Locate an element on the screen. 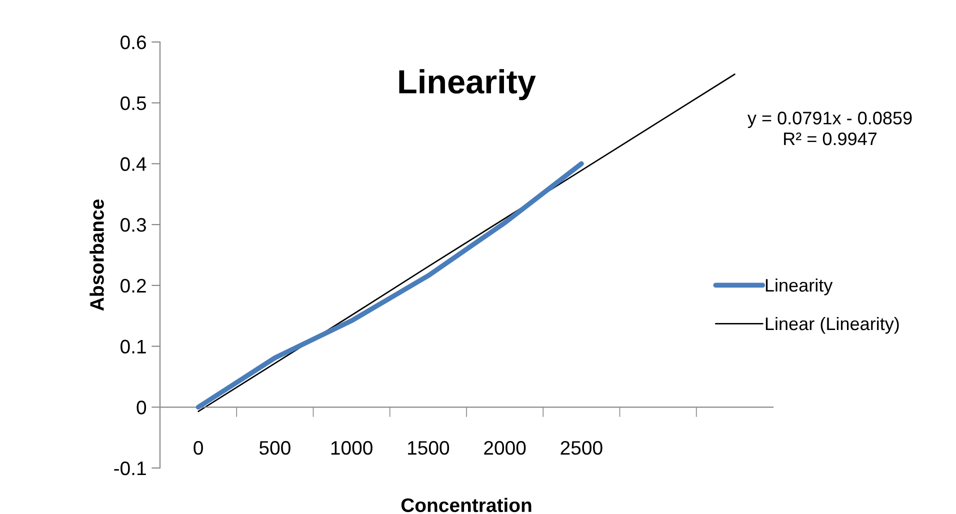 The image size is (956, 514). x-tick-label: 2500 is located at coordinates (581, 447).